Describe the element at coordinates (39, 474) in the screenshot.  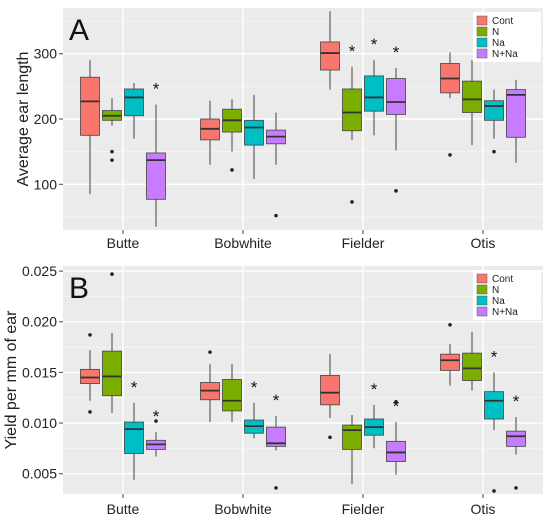
I see `y-tick-label: 0.005` at that location.